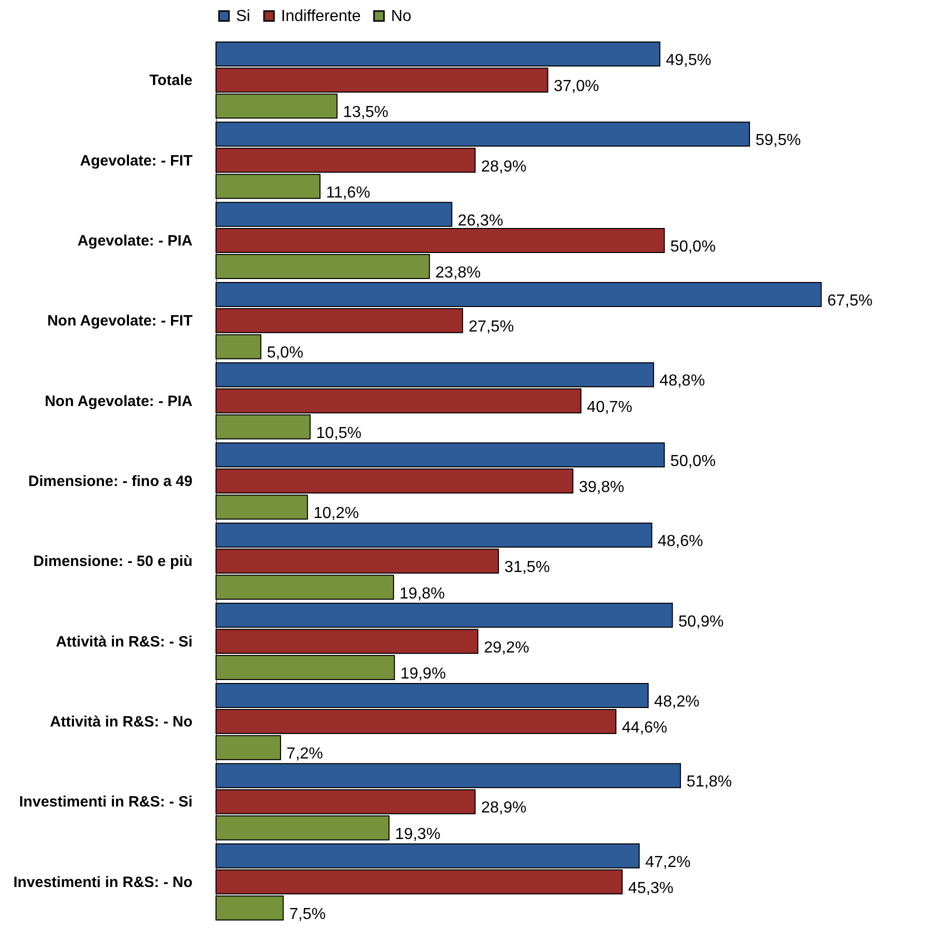  Describe the element at coordinates (601, 487) in the screenshot. I see `data-label: 39,8%` at that location.